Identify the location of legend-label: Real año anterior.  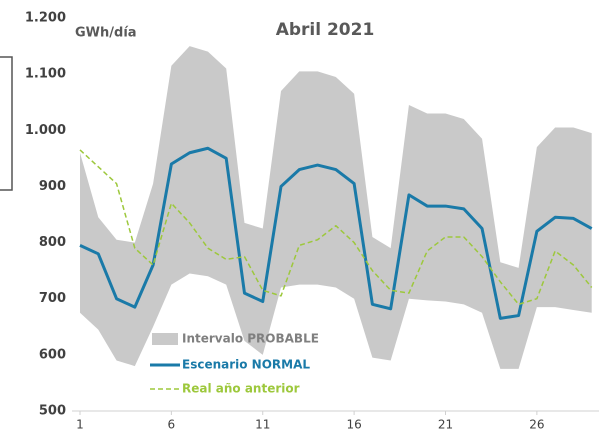
(241, 389).